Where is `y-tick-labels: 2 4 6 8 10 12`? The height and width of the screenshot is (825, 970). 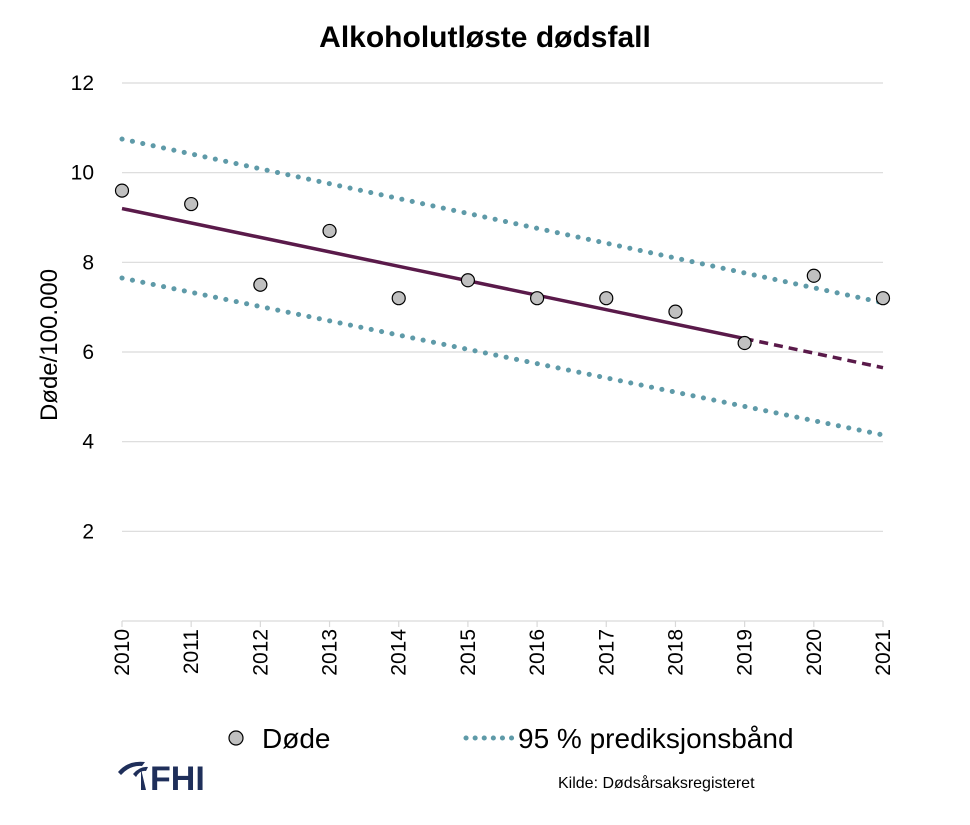 y-tick-labels: 2 4 6 8 10 12 is located at coordinates (83, 307).